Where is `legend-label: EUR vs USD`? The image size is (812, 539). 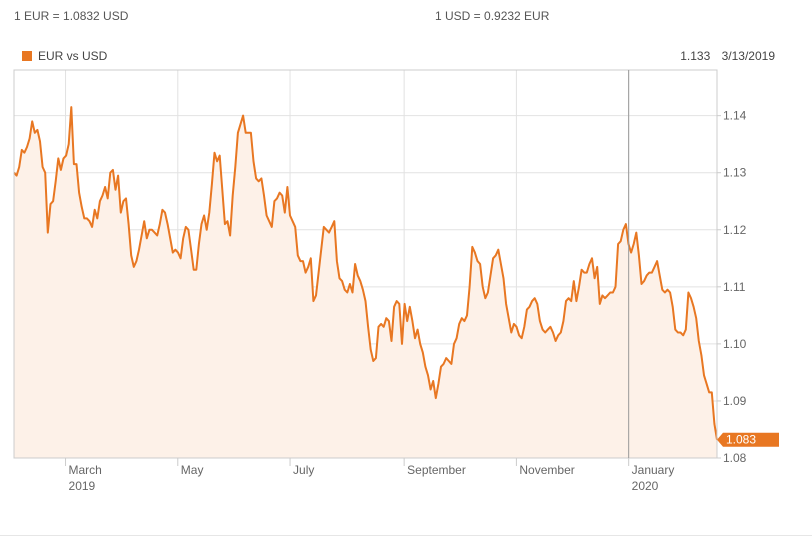 legend-label: EUR vs USD is located at coordinates (73, 56).